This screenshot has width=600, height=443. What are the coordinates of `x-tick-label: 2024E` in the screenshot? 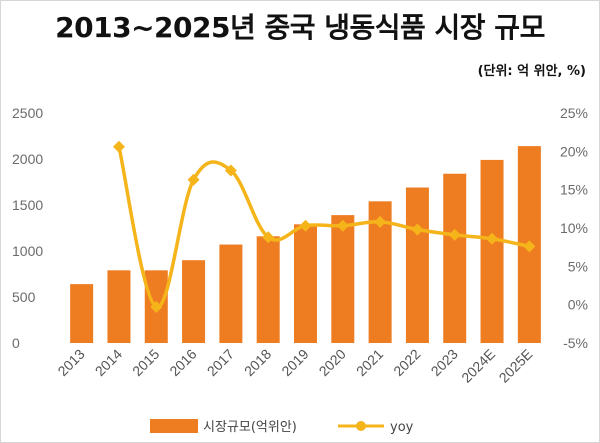 It's located at (478, 366).